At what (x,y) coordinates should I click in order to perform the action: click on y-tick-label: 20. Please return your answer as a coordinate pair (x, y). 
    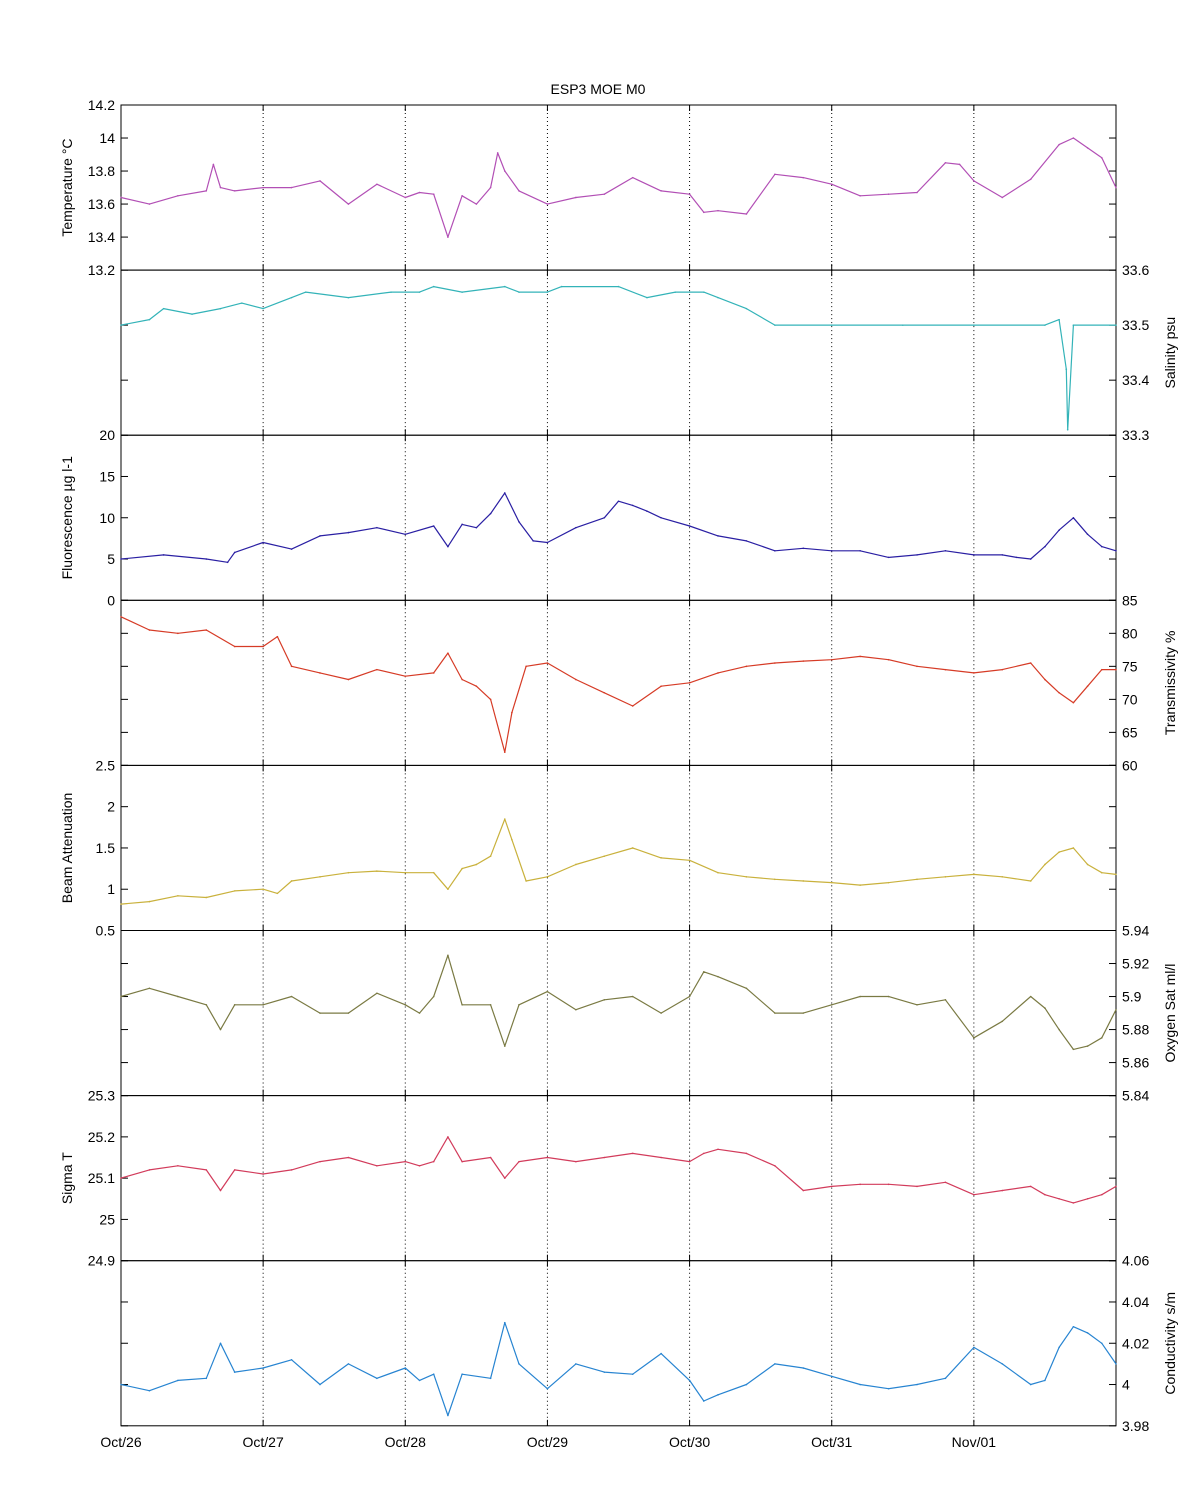
    Looking at the image, I should click on (107, 435).